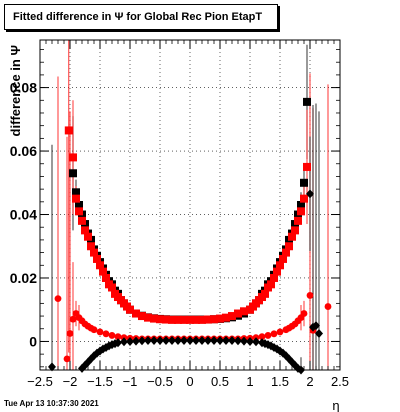 The width and height of the screenshot is (400, 412). What do you see at coordinates (249, 381) in the screenshot?
I see `x-tick-label: 1` at bounding box center [249, 381].